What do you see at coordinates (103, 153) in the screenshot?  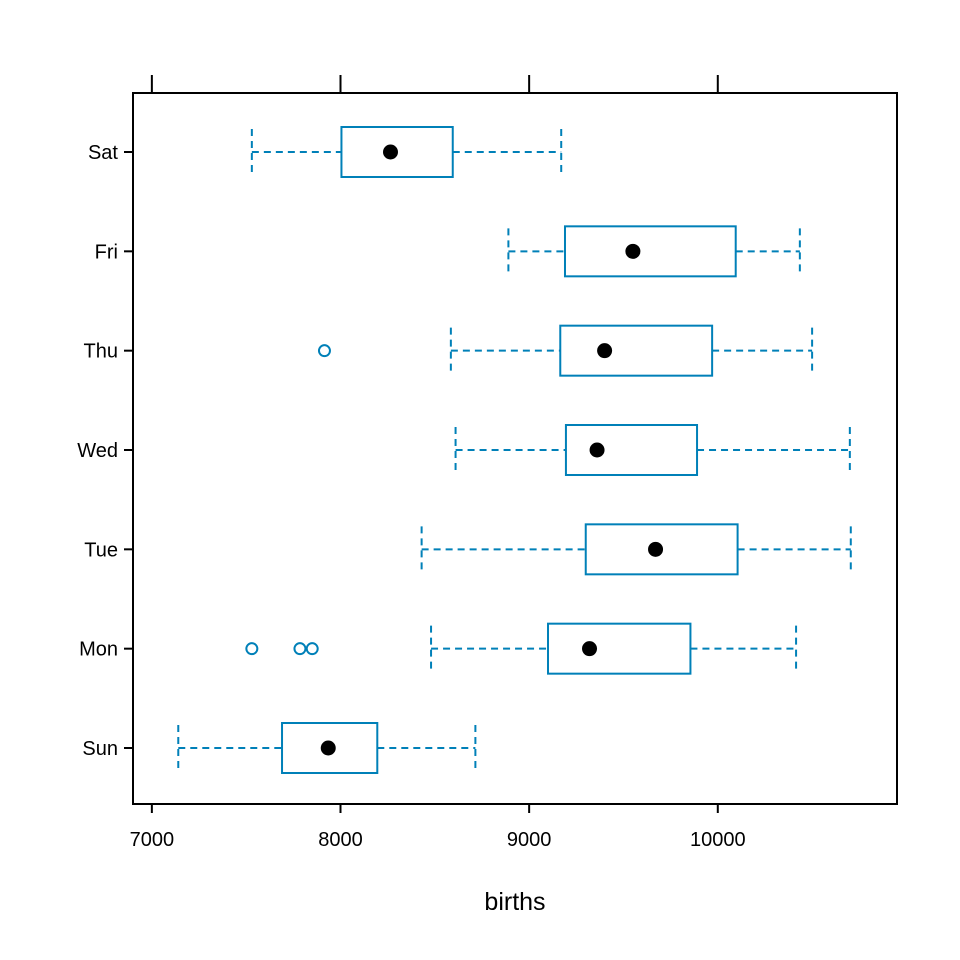 I see `category-label: Sat` at bounding box center [103, 153].